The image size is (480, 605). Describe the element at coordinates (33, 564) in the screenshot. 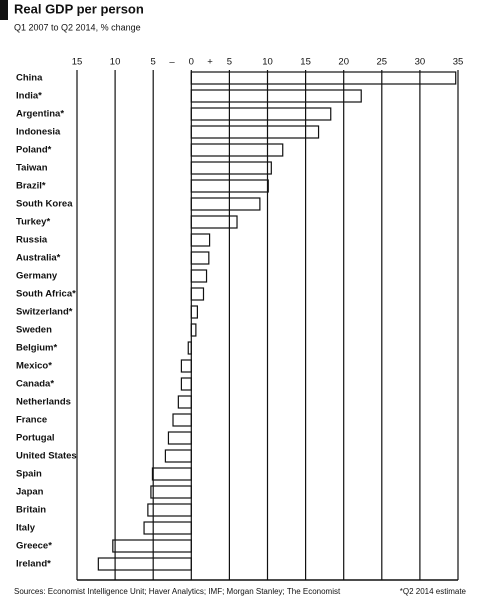

I see `category-label: Ireland*` at that location.